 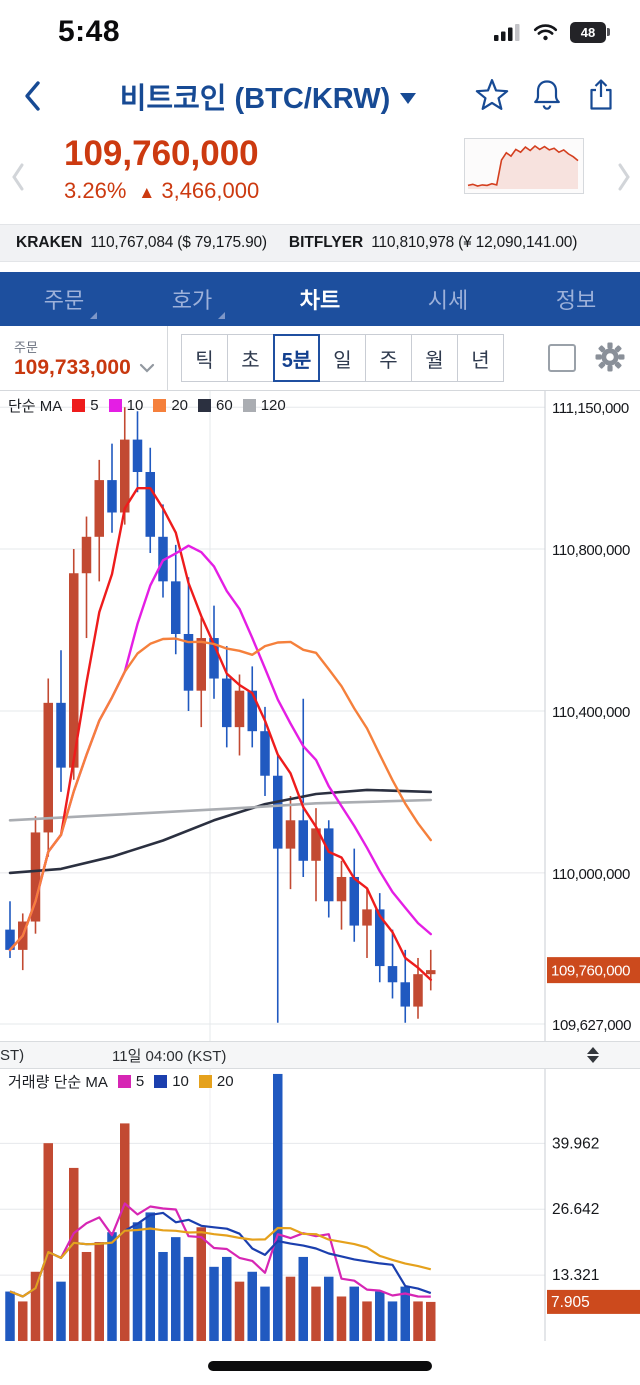 I want to click on square-outline-icon, so click(x=562, y=358).